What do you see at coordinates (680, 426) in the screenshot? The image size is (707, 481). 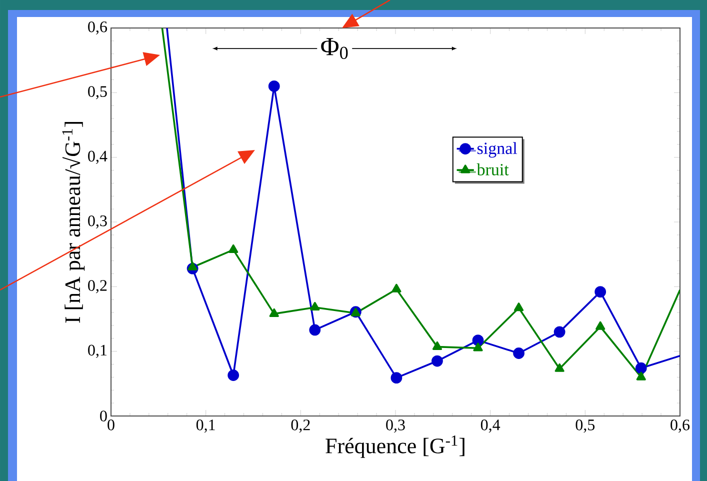 I see `x-tick-label: 0,6` at bounding box center [680, 426].